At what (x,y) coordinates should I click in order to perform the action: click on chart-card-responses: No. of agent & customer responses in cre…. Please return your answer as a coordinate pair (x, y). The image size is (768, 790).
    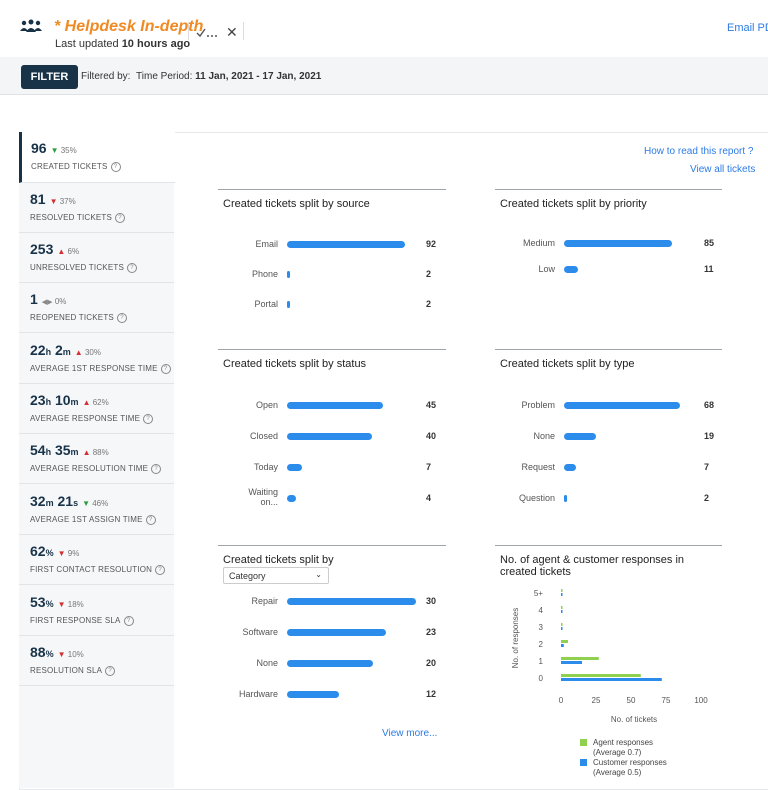
    Looking at the image, I should click on (608, 665).